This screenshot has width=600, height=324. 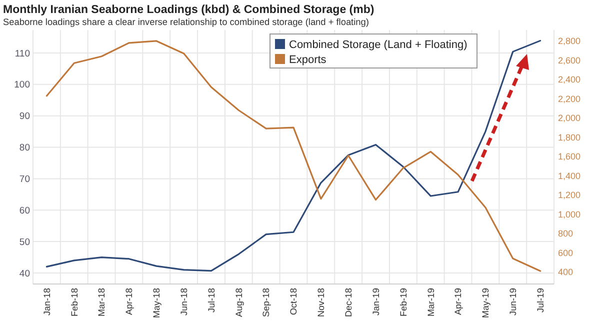 I want to click on y-tick-label: 60, so click(x=24, y=210).